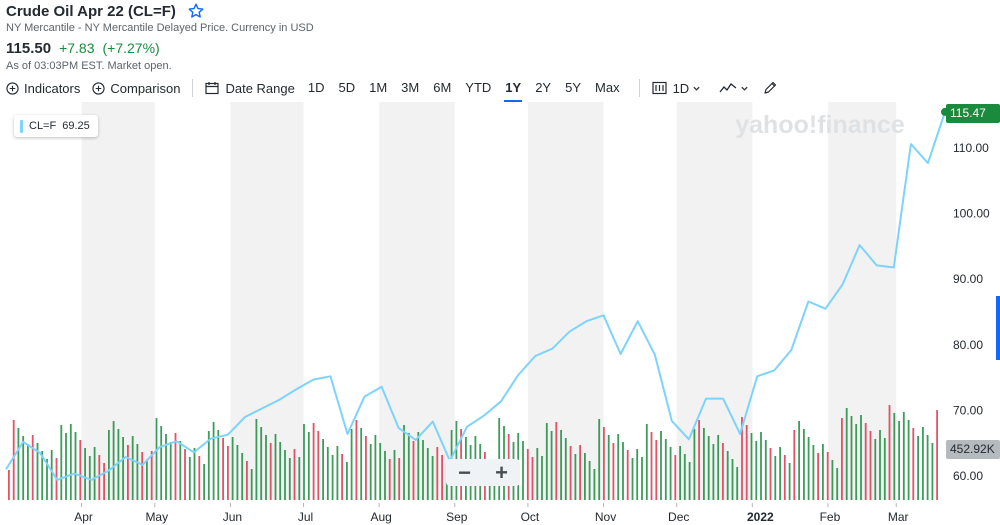 The height and width of the screenshot is (525, 1000). What do you see at coordinates (43, 126) in the screenshot?
I see `legend-symbol: CL=F` at bounding box center [43, 126].